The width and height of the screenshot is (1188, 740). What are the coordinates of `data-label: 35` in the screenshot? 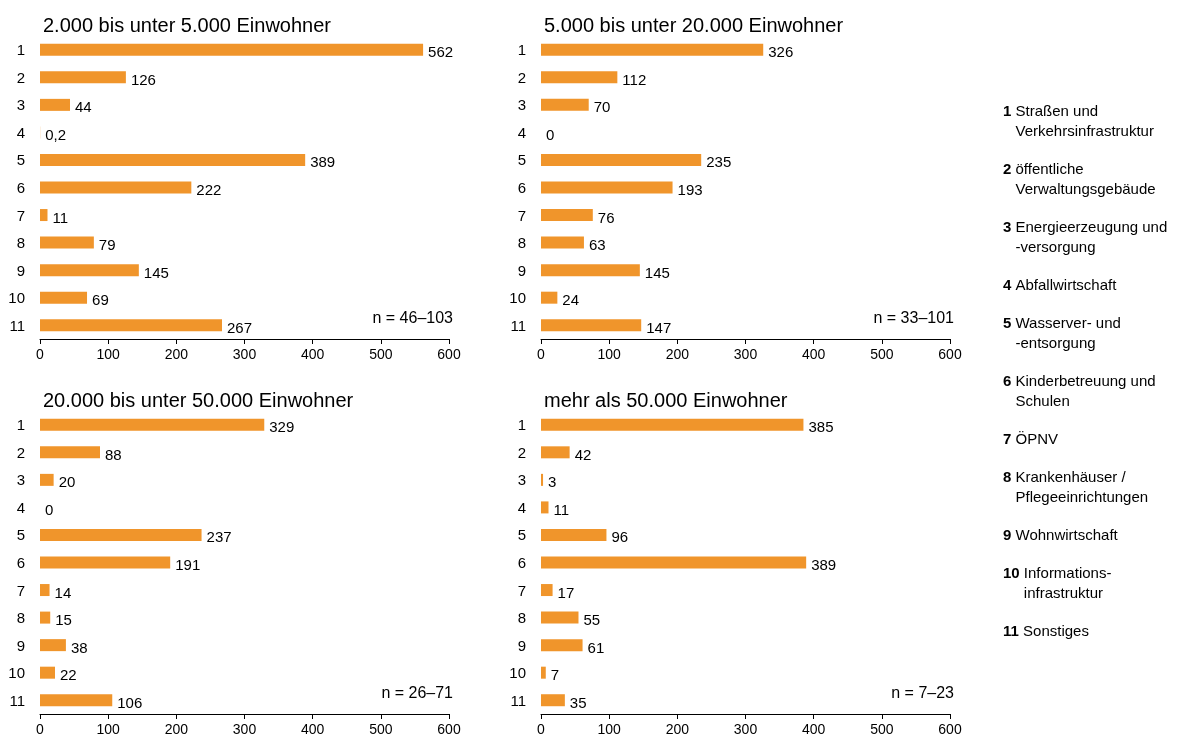 It's located at (578, 702).